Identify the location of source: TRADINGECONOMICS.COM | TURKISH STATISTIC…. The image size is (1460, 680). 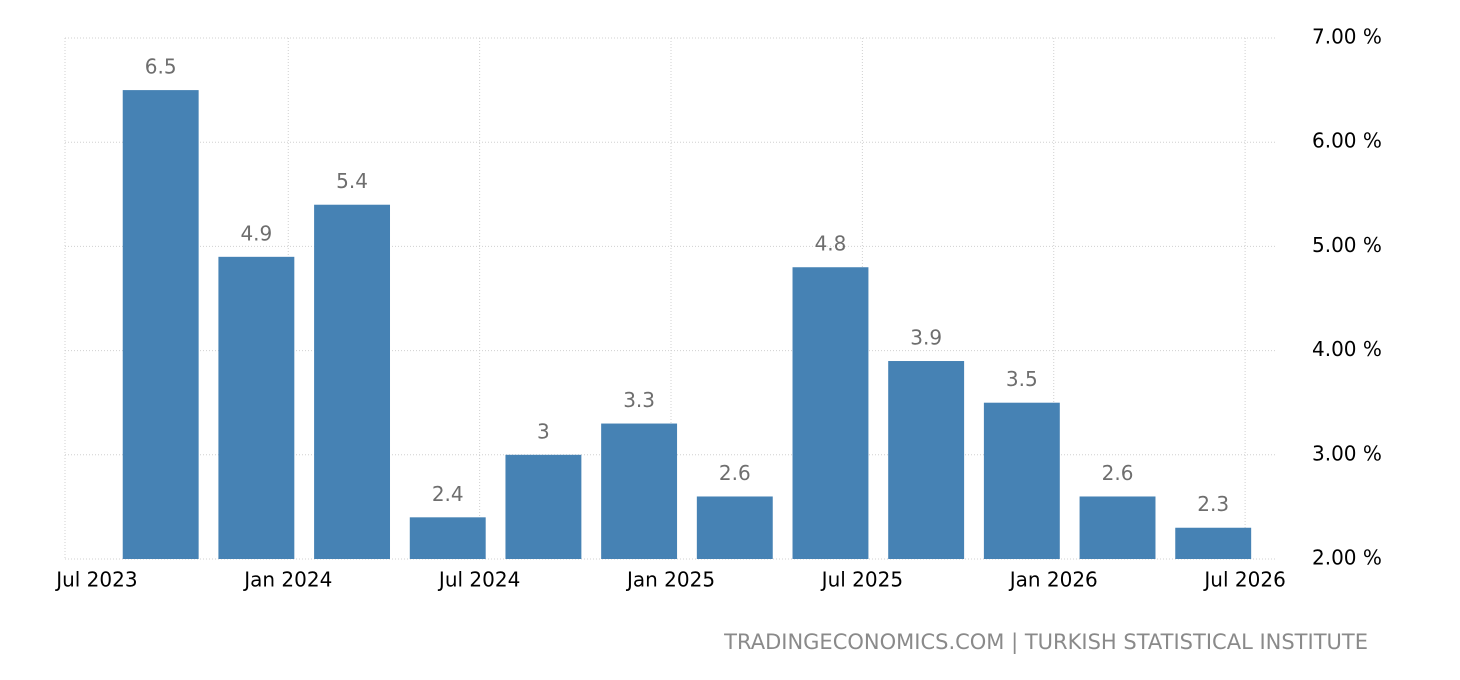
(1045, 642).